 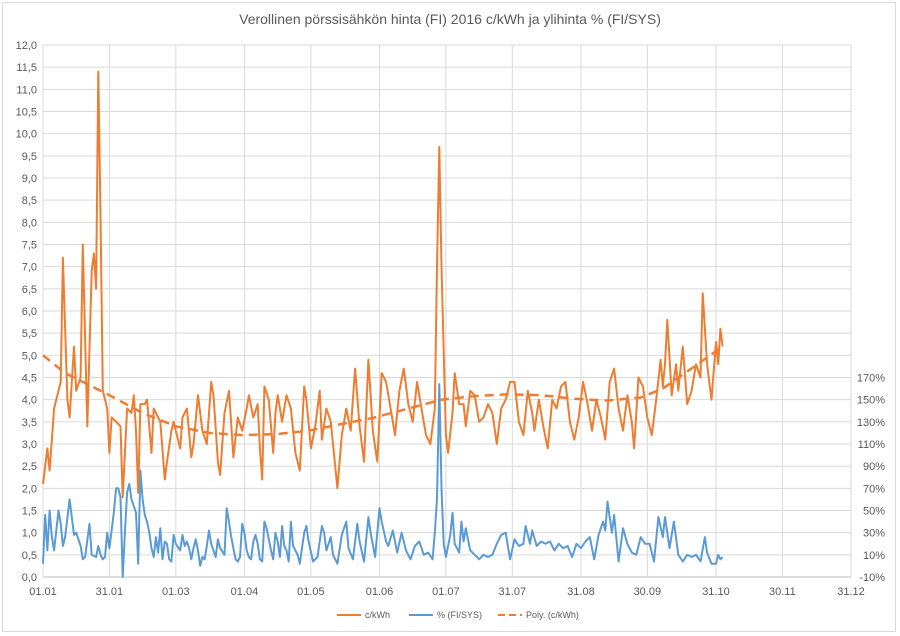 What do you see at coordinates (29, 356) in the screenshot?
I see `y-tick-label: 5,0` at bounding box center [29, 356].